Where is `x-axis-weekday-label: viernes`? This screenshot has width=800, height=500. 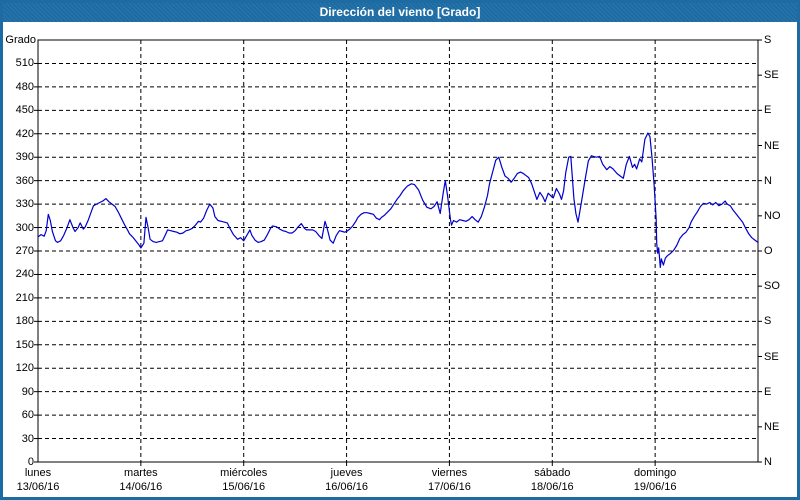 x-axis-weekday-label: viernes is located at coordinates (449, 473).